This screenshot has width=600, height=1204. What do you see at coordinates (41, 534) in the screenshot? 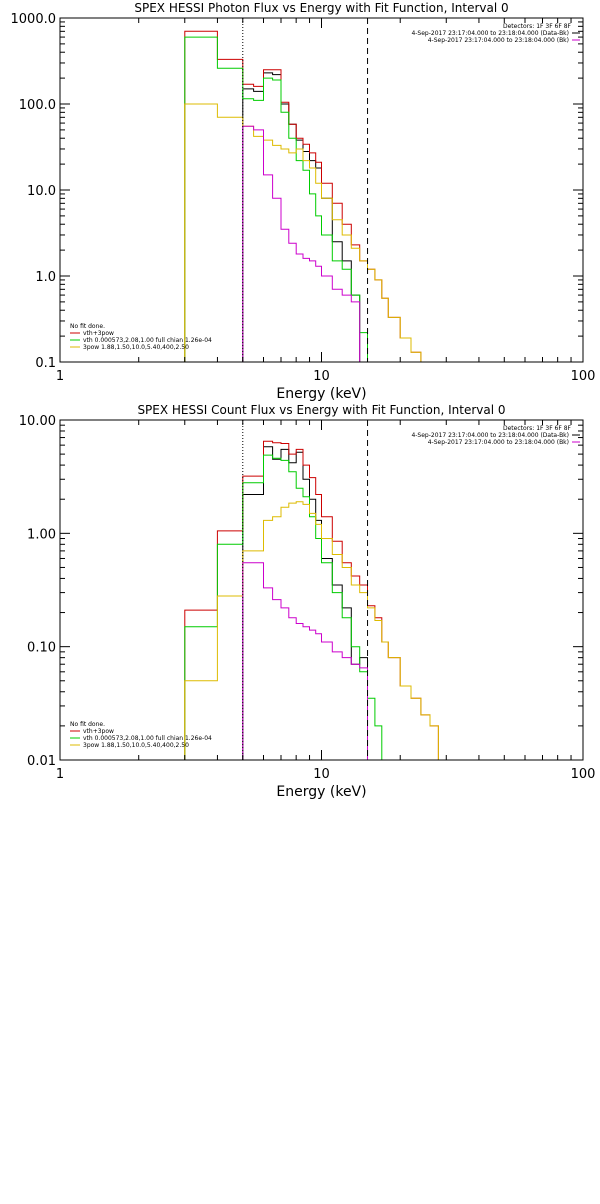
I see `y-tick-label: 1.00` at bounding box center [41, 534].